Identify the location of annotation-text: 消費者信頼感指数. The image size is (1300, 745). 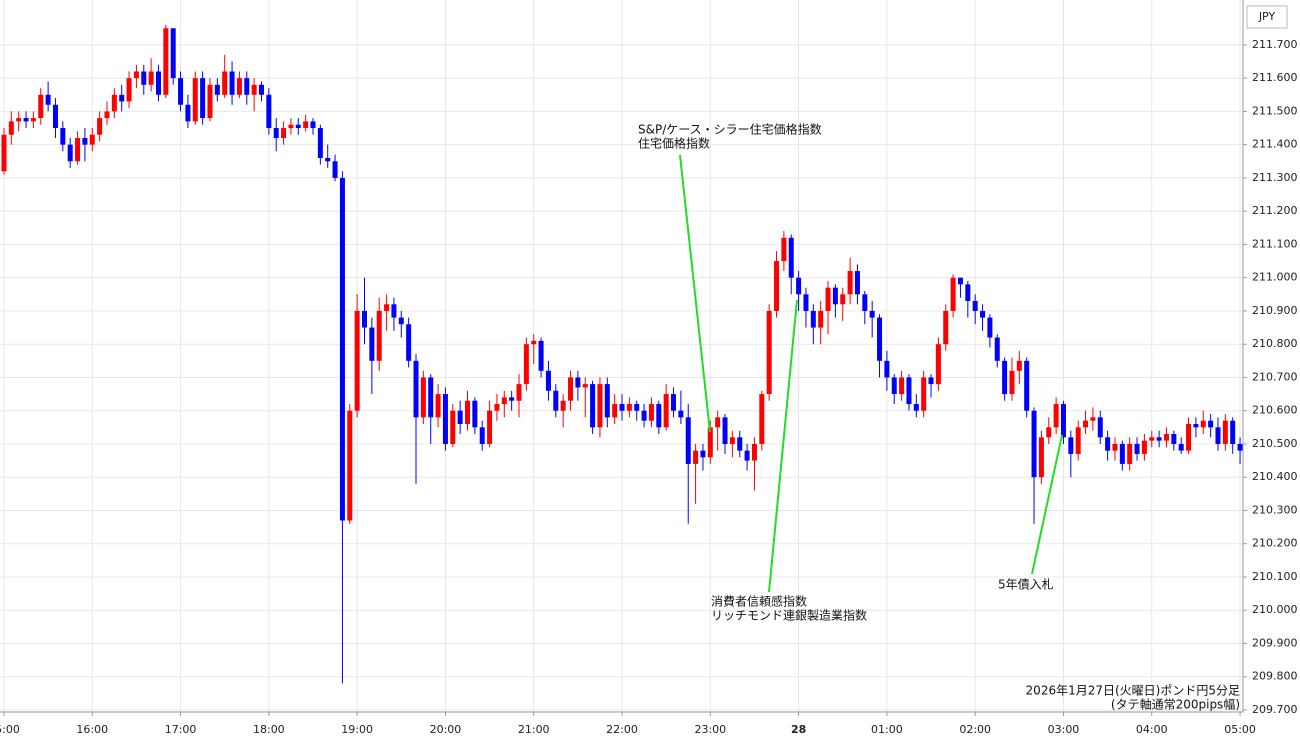
(759, 601).